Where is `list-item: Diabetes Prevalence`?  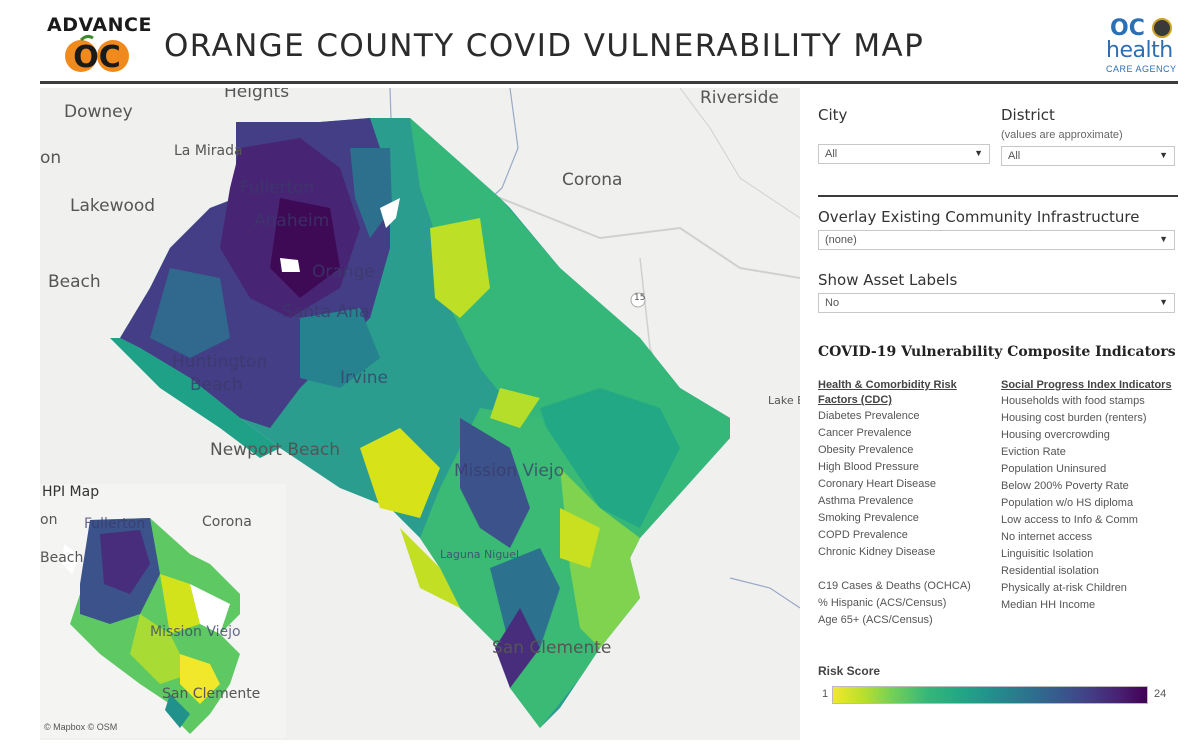
list-item: Diabetes Prevalence is located at coordinates (869, 416).